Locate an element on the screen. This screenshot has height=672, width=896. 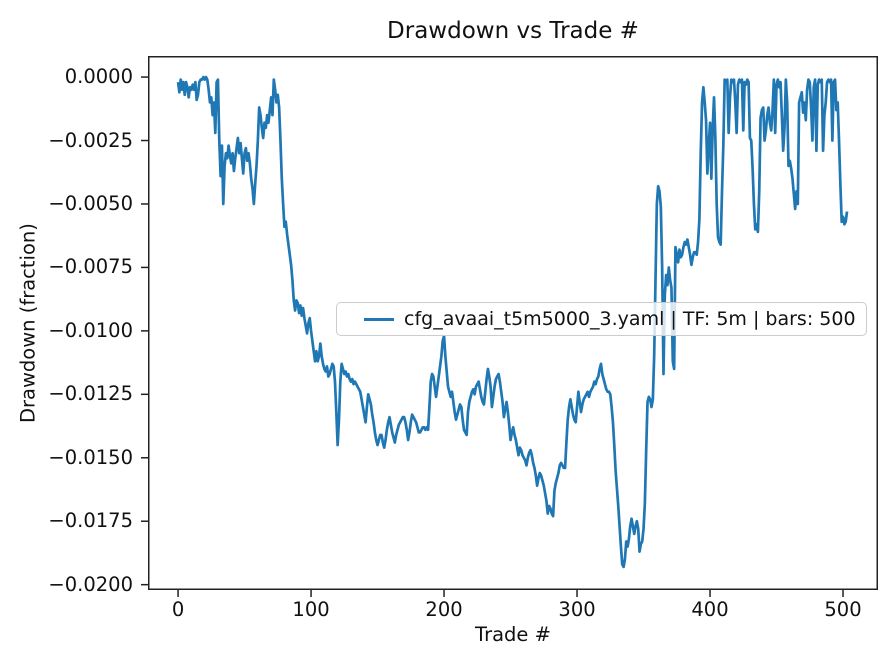
y-tick-label: −0.0150 is located at coordinates (90, 457).